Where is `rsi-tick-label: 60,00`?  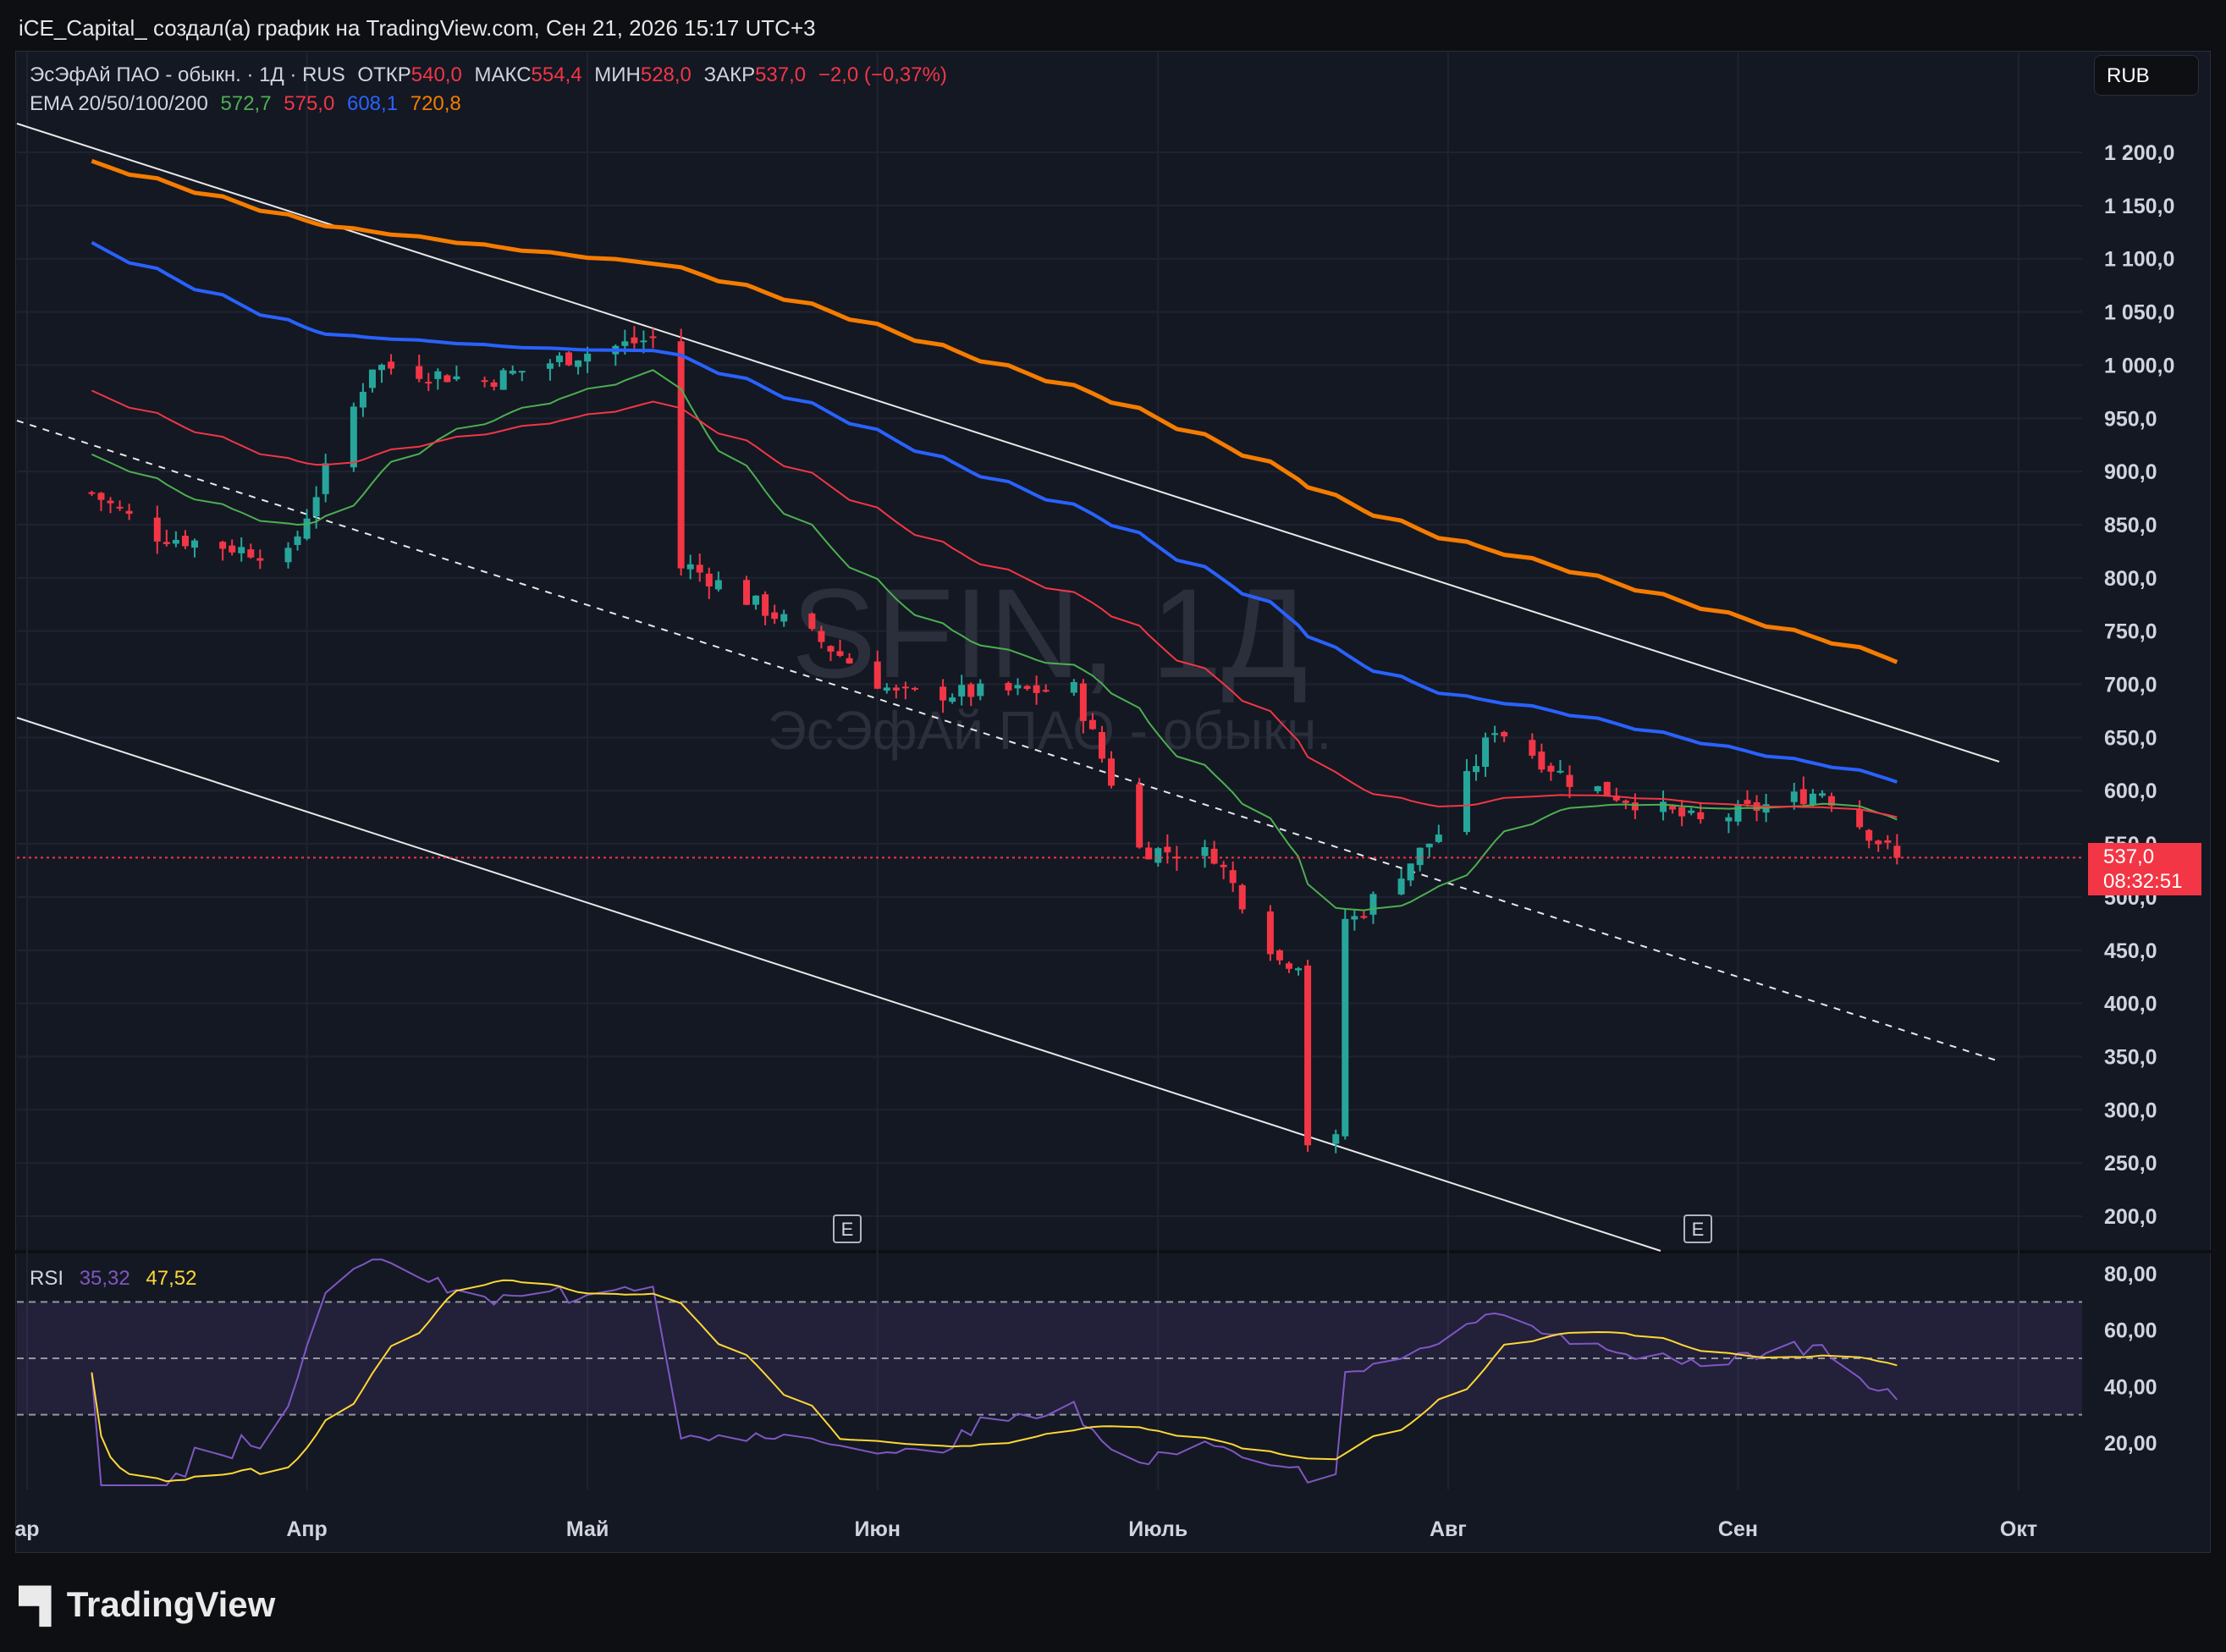
rsi-tick-label: 60,00 is located at coordinates (2130, 1331).